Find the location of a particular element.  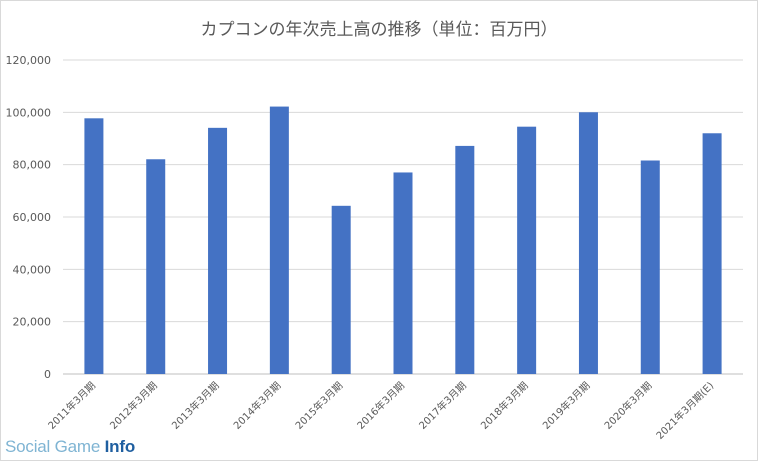

x-tick-label: 2015年3月期 is located at coordinates (318, 405).